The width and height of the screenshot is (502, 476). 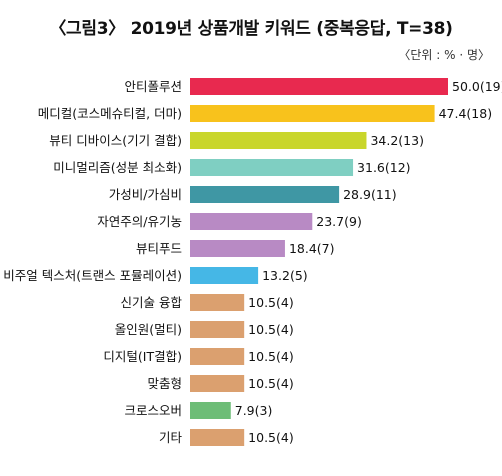 I want to click on value-label: 34.2(13), so click(x=397, y=140).